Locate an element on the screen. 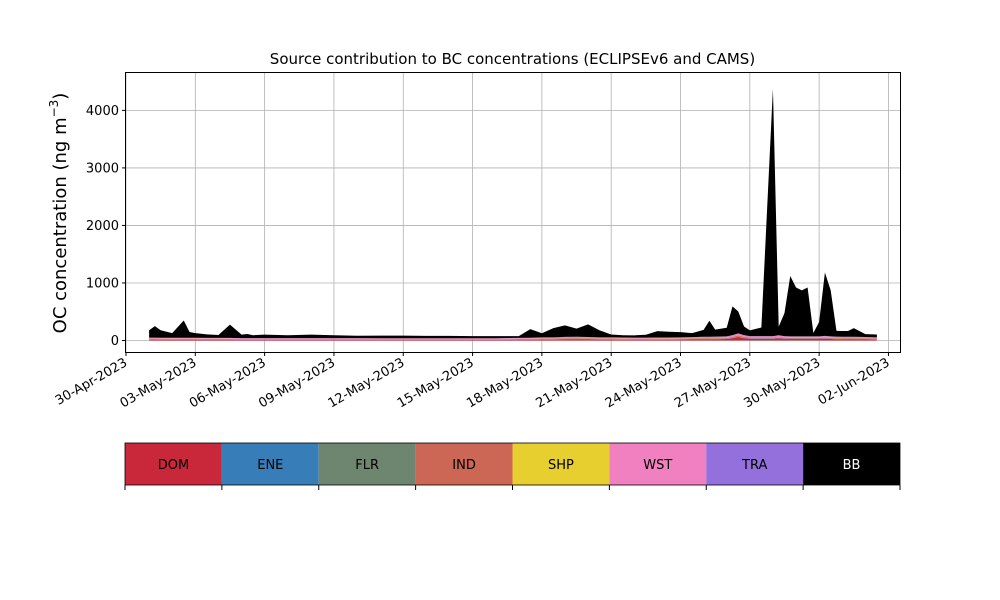  legend-label-dom: DOM is located at coordinates (173, 465).